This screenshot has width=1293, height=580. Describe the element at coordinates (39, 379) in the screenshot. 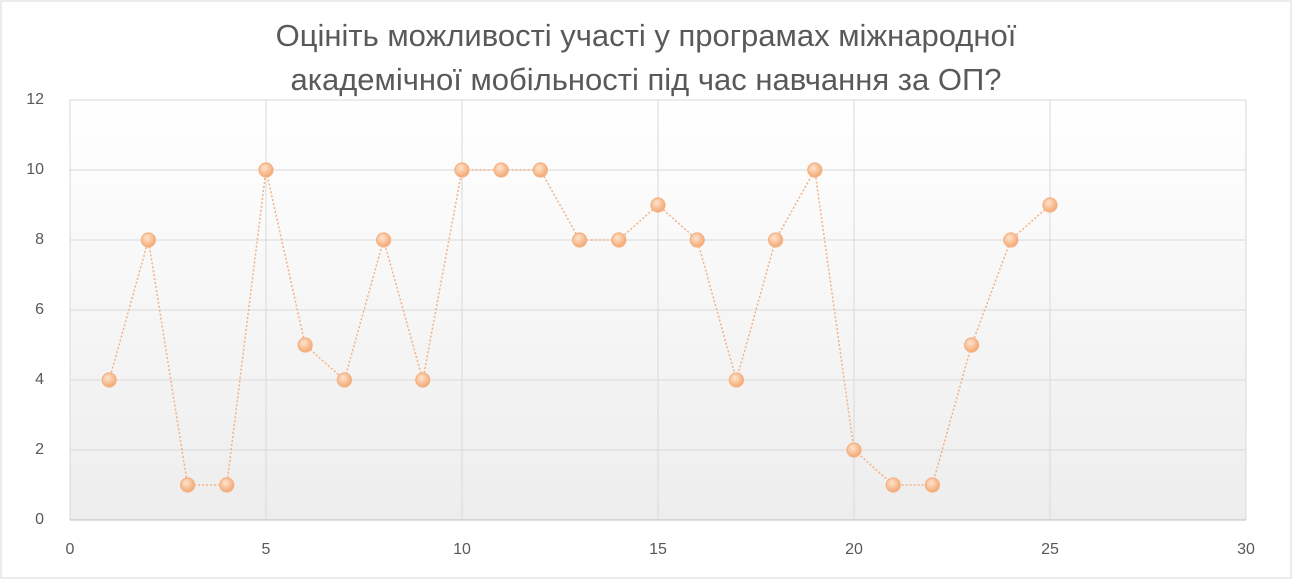

I see `y-tick-label: 4` at that location.